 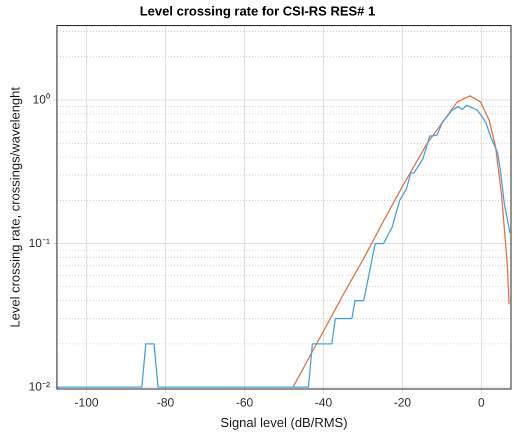 What do you see at coordinates (41, 99) in the screenshot?
I see `y-tick-label: 10⁰` at bounding box center [41, 99].